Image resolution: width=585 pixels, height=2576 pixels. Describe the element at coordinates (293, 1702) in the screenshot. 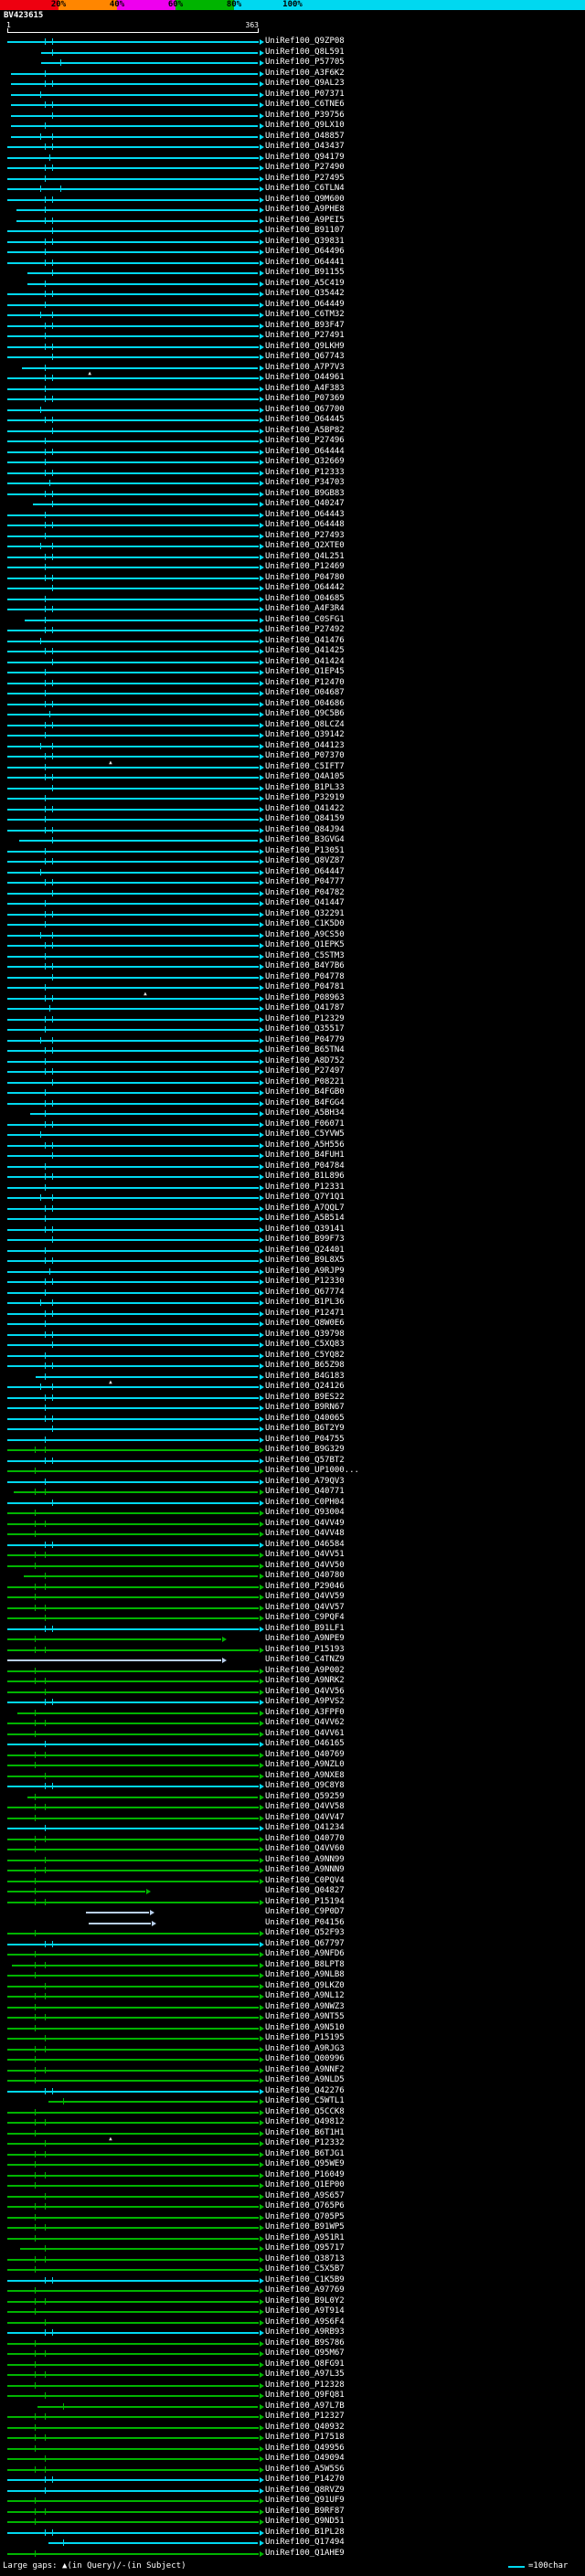

I see `hit-row: UniRef100_A9PVS2` at that location.